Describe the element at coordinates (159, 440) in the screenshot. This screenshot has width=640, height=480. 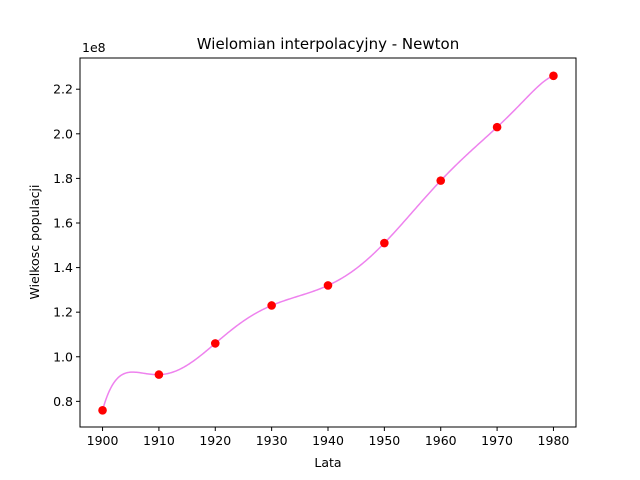
I see `x-tick-label: 1910` at that location.